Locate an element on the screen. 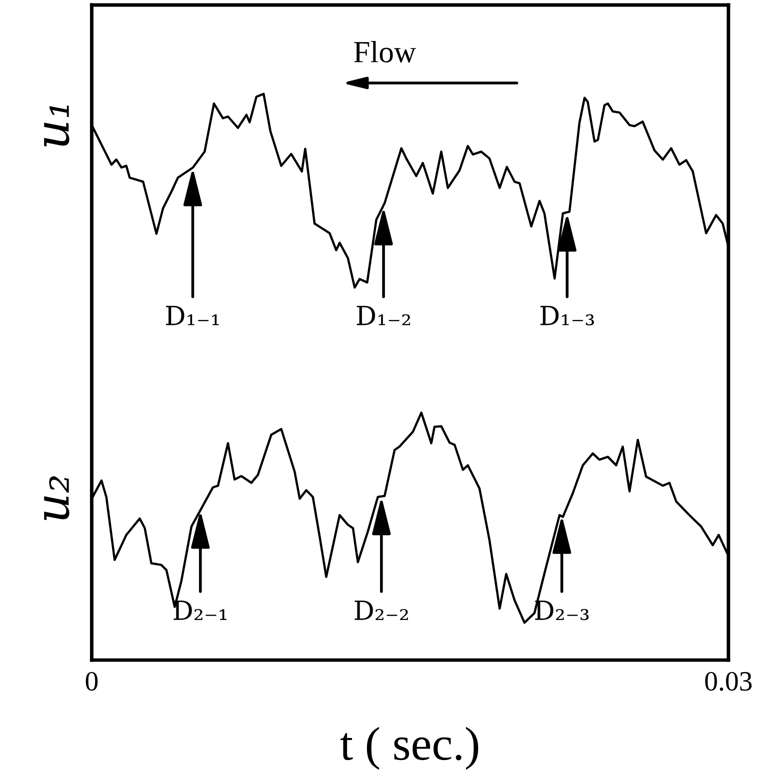 Image resolution: width=758 pixels, height=772 pixels. annotation: D₁₋₃ is located at coordinates (567, 316).